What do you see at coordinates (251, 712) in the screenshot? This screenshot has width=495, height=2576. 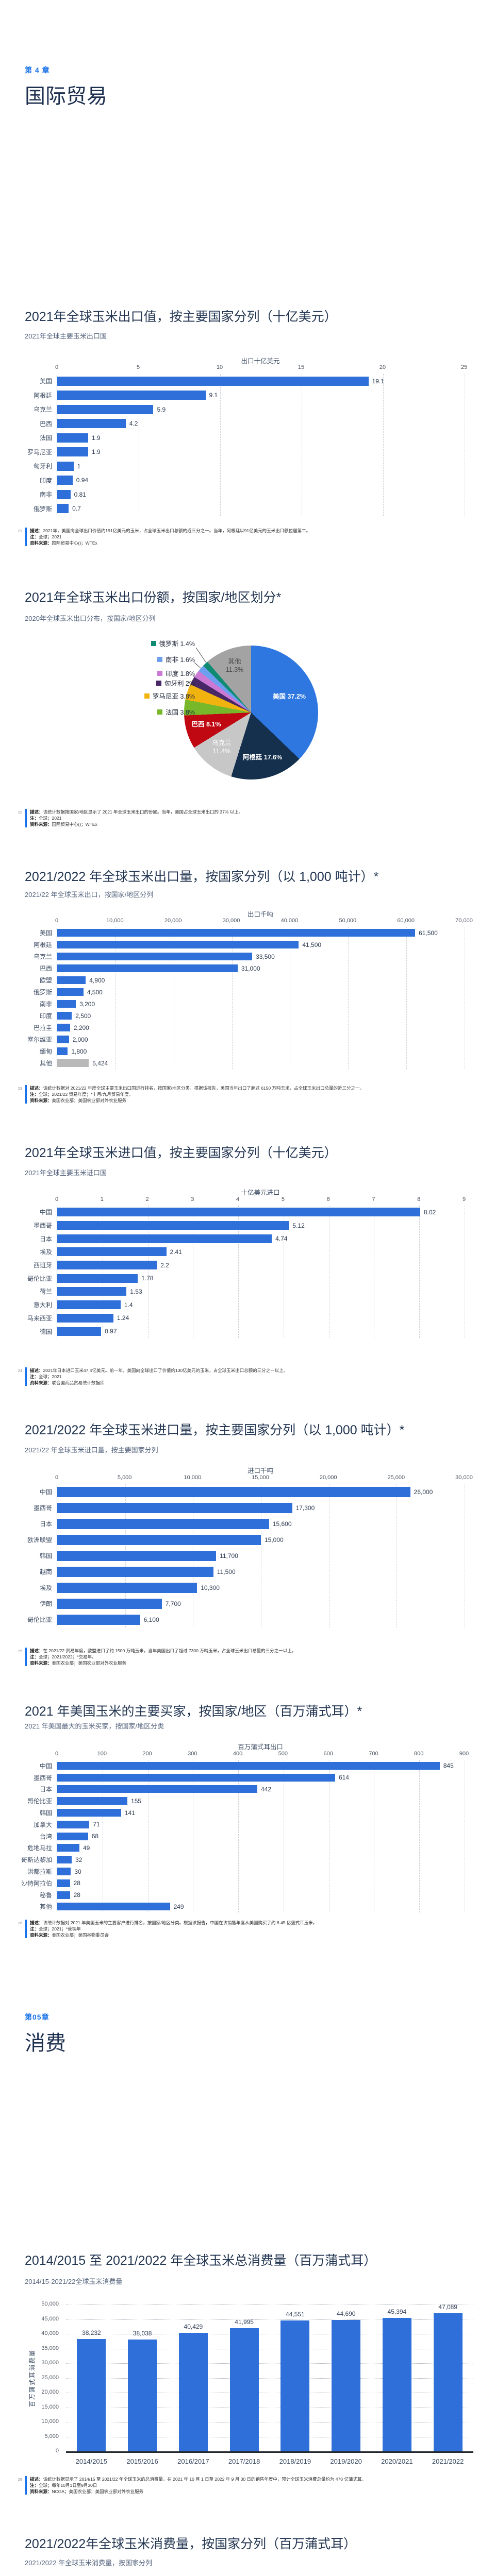 I see `pie` at bounding box center [251, 712].